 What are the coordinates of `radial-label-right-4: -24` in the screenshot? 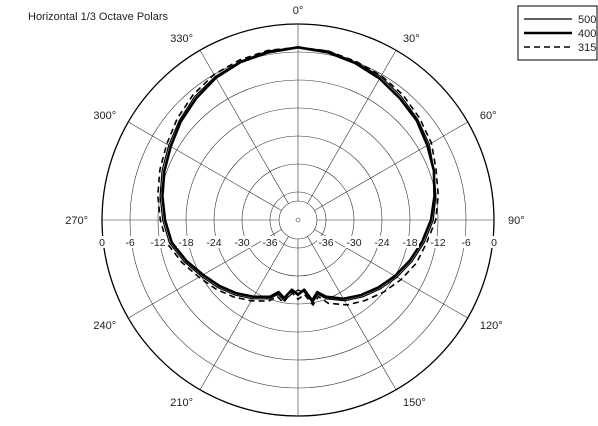 It's located at (381, 243).